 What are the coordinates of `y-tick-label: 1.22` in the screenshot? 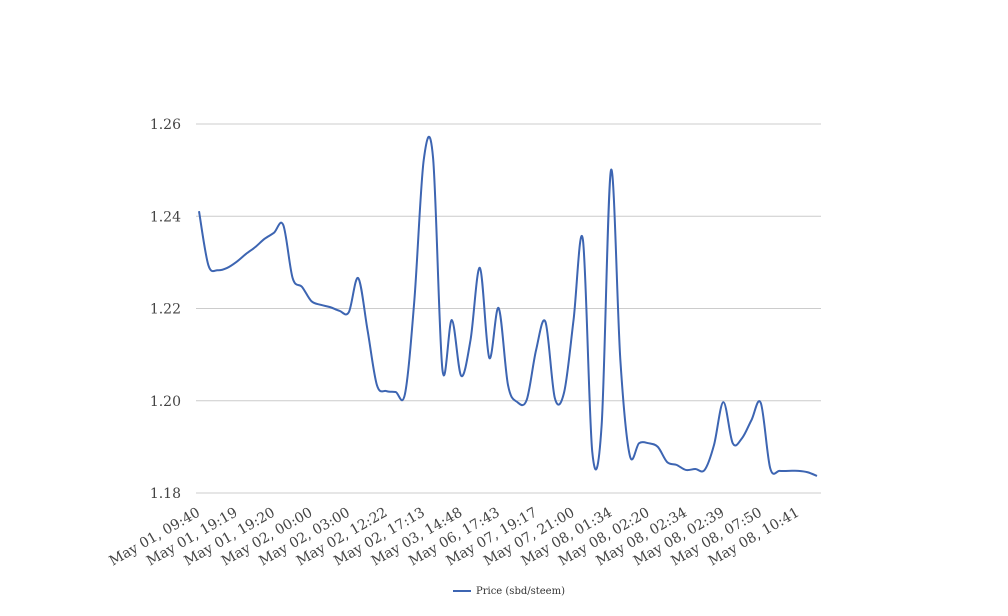 It's located at (165, 310).